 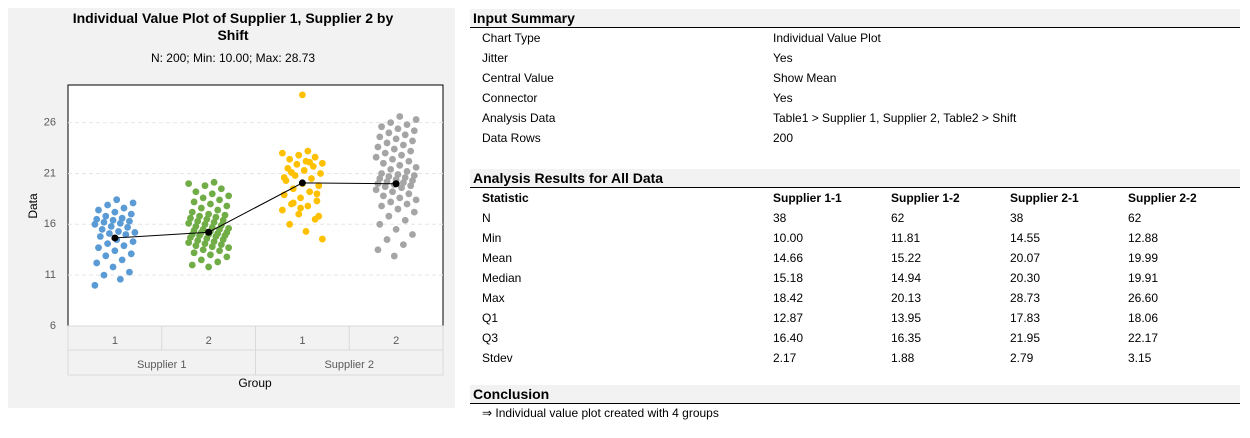 What do you see at coordinates (785, 358) in the screenshot?
I see `table-cell: 2.17` at bounding box center [785, 358].